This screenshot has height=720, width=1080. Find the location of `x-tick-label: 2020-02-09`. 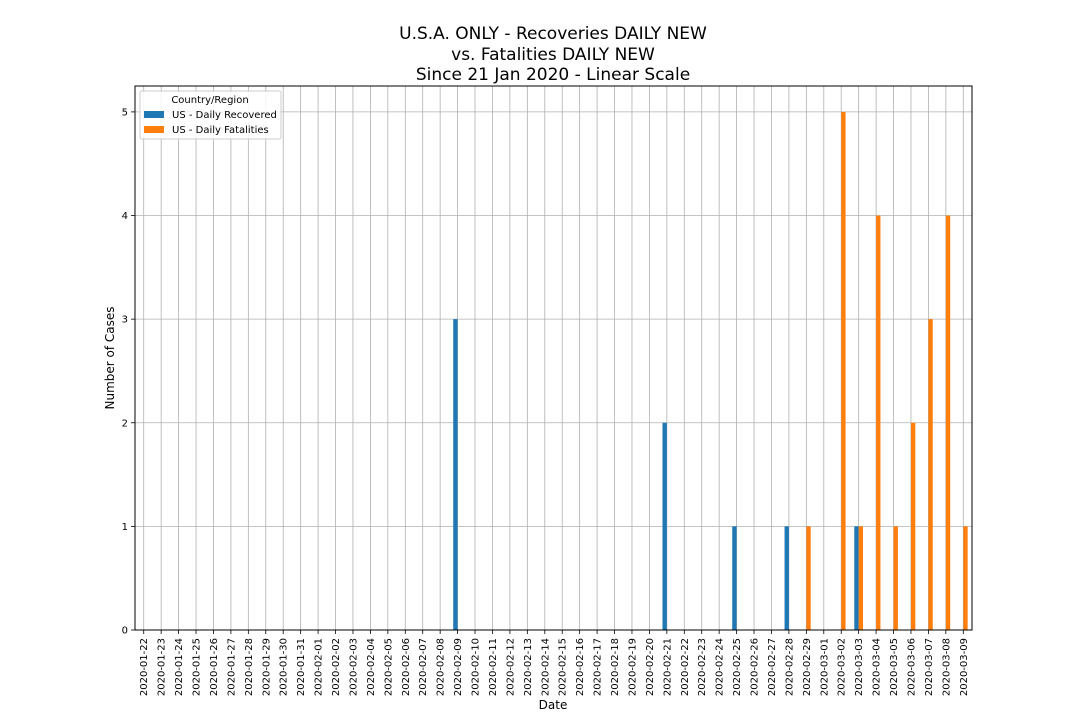

x-tick-label: 2020-02-09 is located at coordinates (458, 667).